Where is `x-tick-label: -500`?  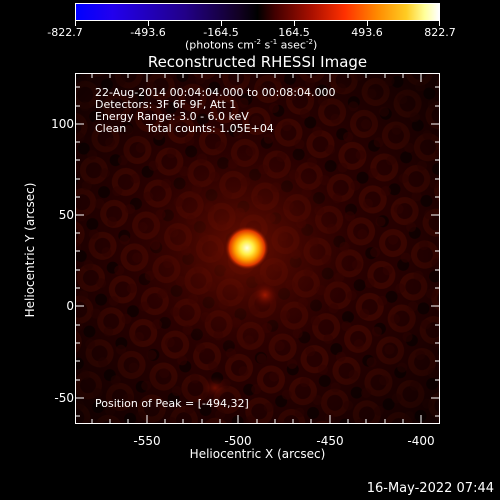
x-tick-label: -500 is located at coordinates (238, 441).